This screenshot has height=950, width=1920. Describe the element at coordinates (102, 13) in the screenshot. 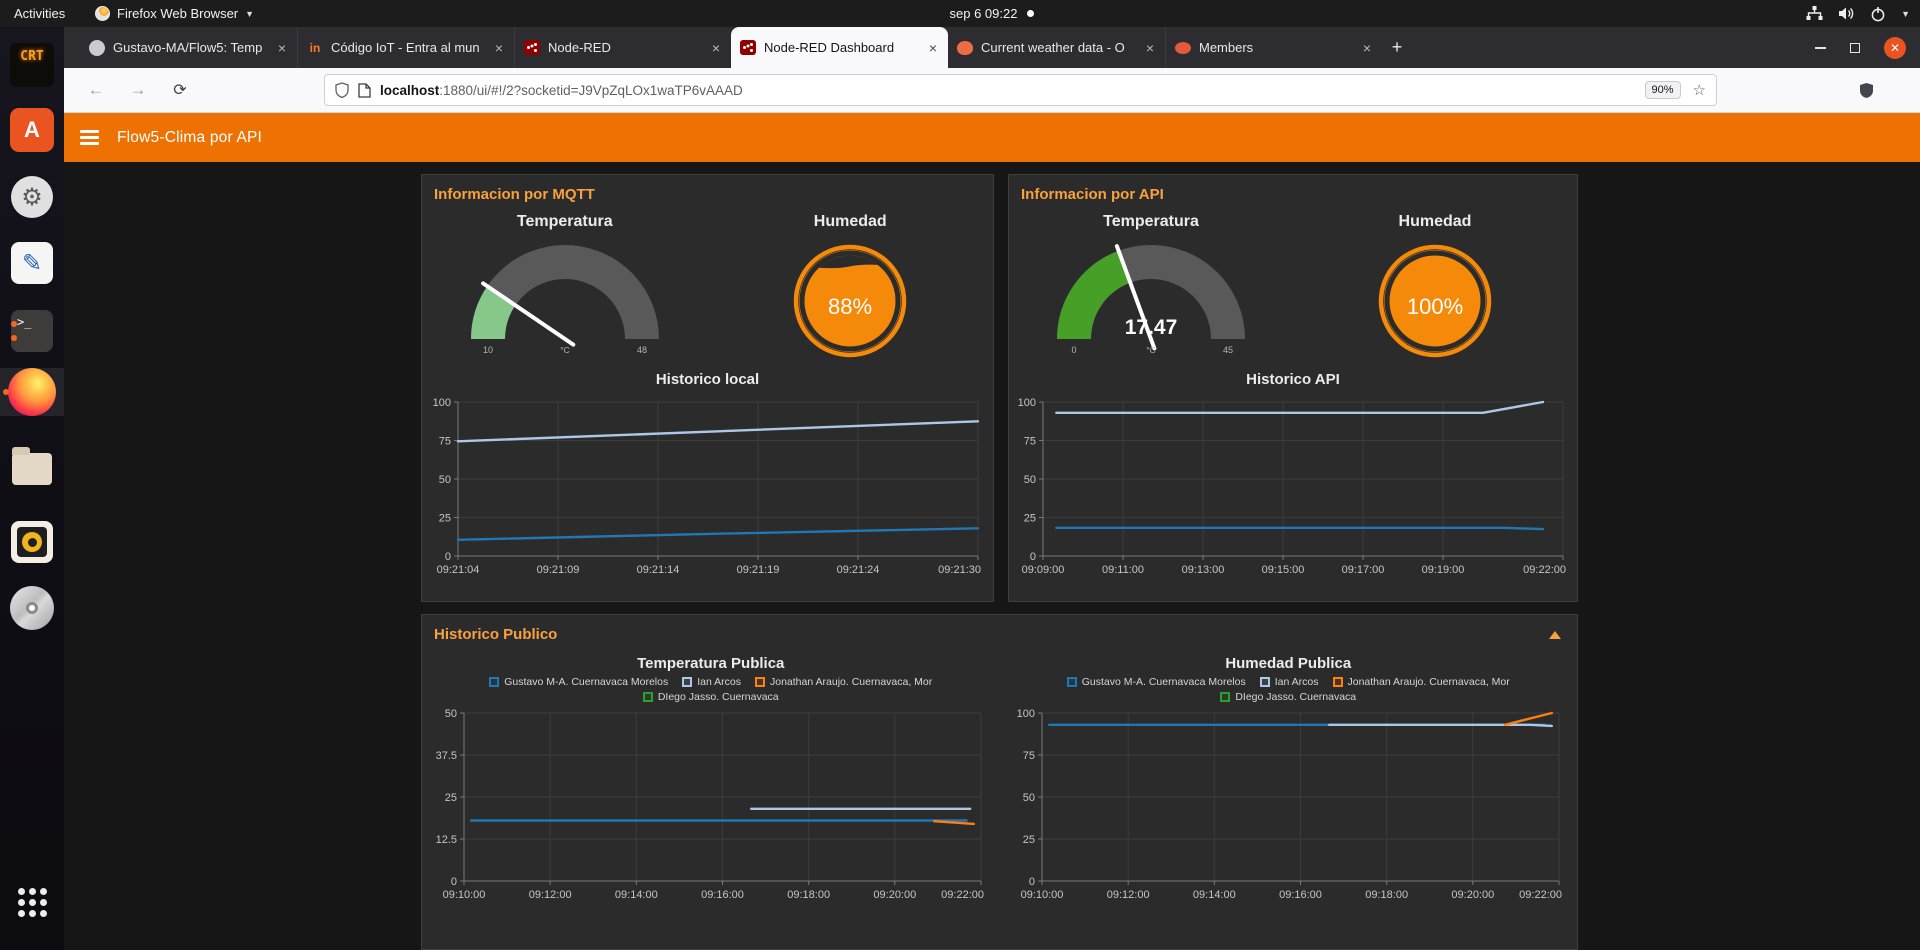

I see `firefox-mini-icon` at that location.